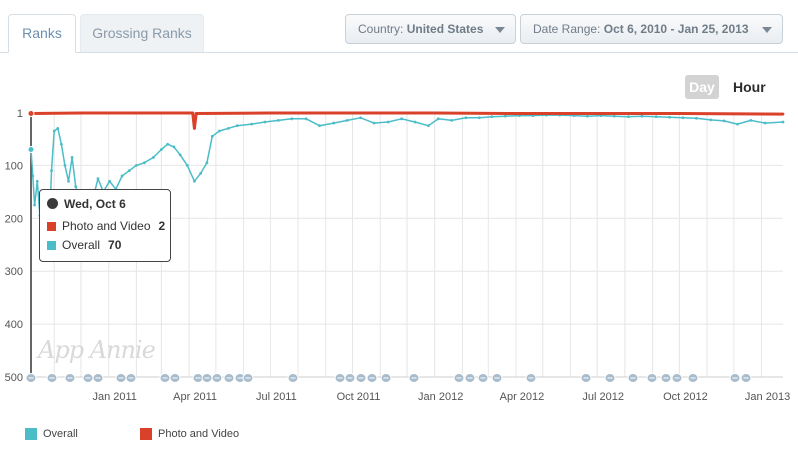  What do you see at coordinates (51, 435) in the screenshot?
I see `legend-item-overall: Overall` at bounding box center [51, 435].